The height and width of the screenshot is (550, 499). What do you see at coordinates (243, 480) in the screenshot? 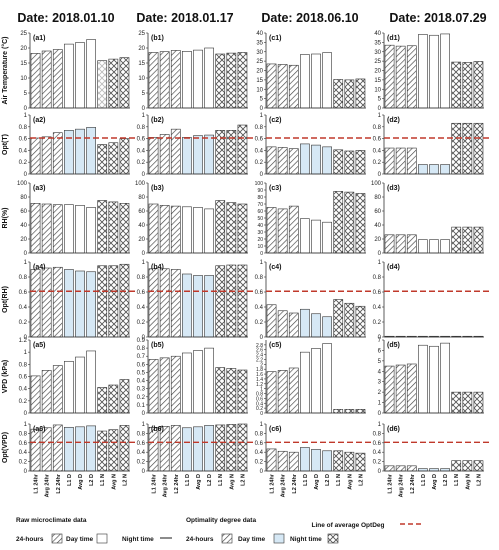
I see `x-tick-label: L2 N` at bounding box center [243, 480].